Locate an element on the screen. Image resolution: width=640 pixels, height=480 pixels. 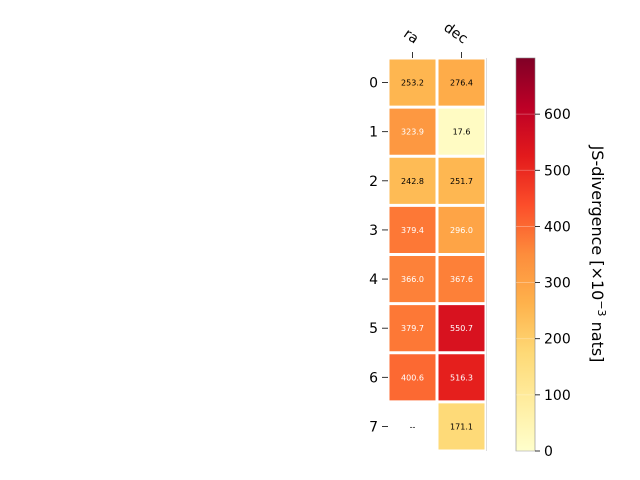
row-label-7: 7 is located at coordinates (373, 427).